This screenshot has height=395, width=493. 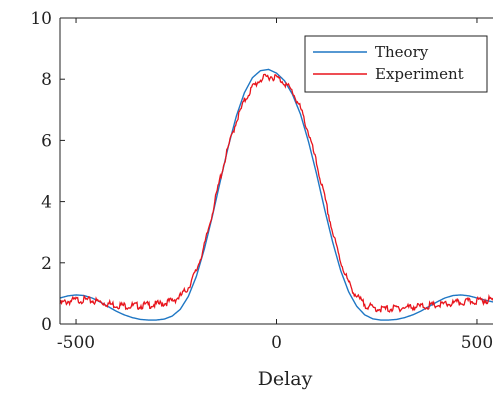 What do you see at coordinates (419, 74) in the screenshot?
I see `legend-label-experiment: Experiment` at bounding box center [419, 74].